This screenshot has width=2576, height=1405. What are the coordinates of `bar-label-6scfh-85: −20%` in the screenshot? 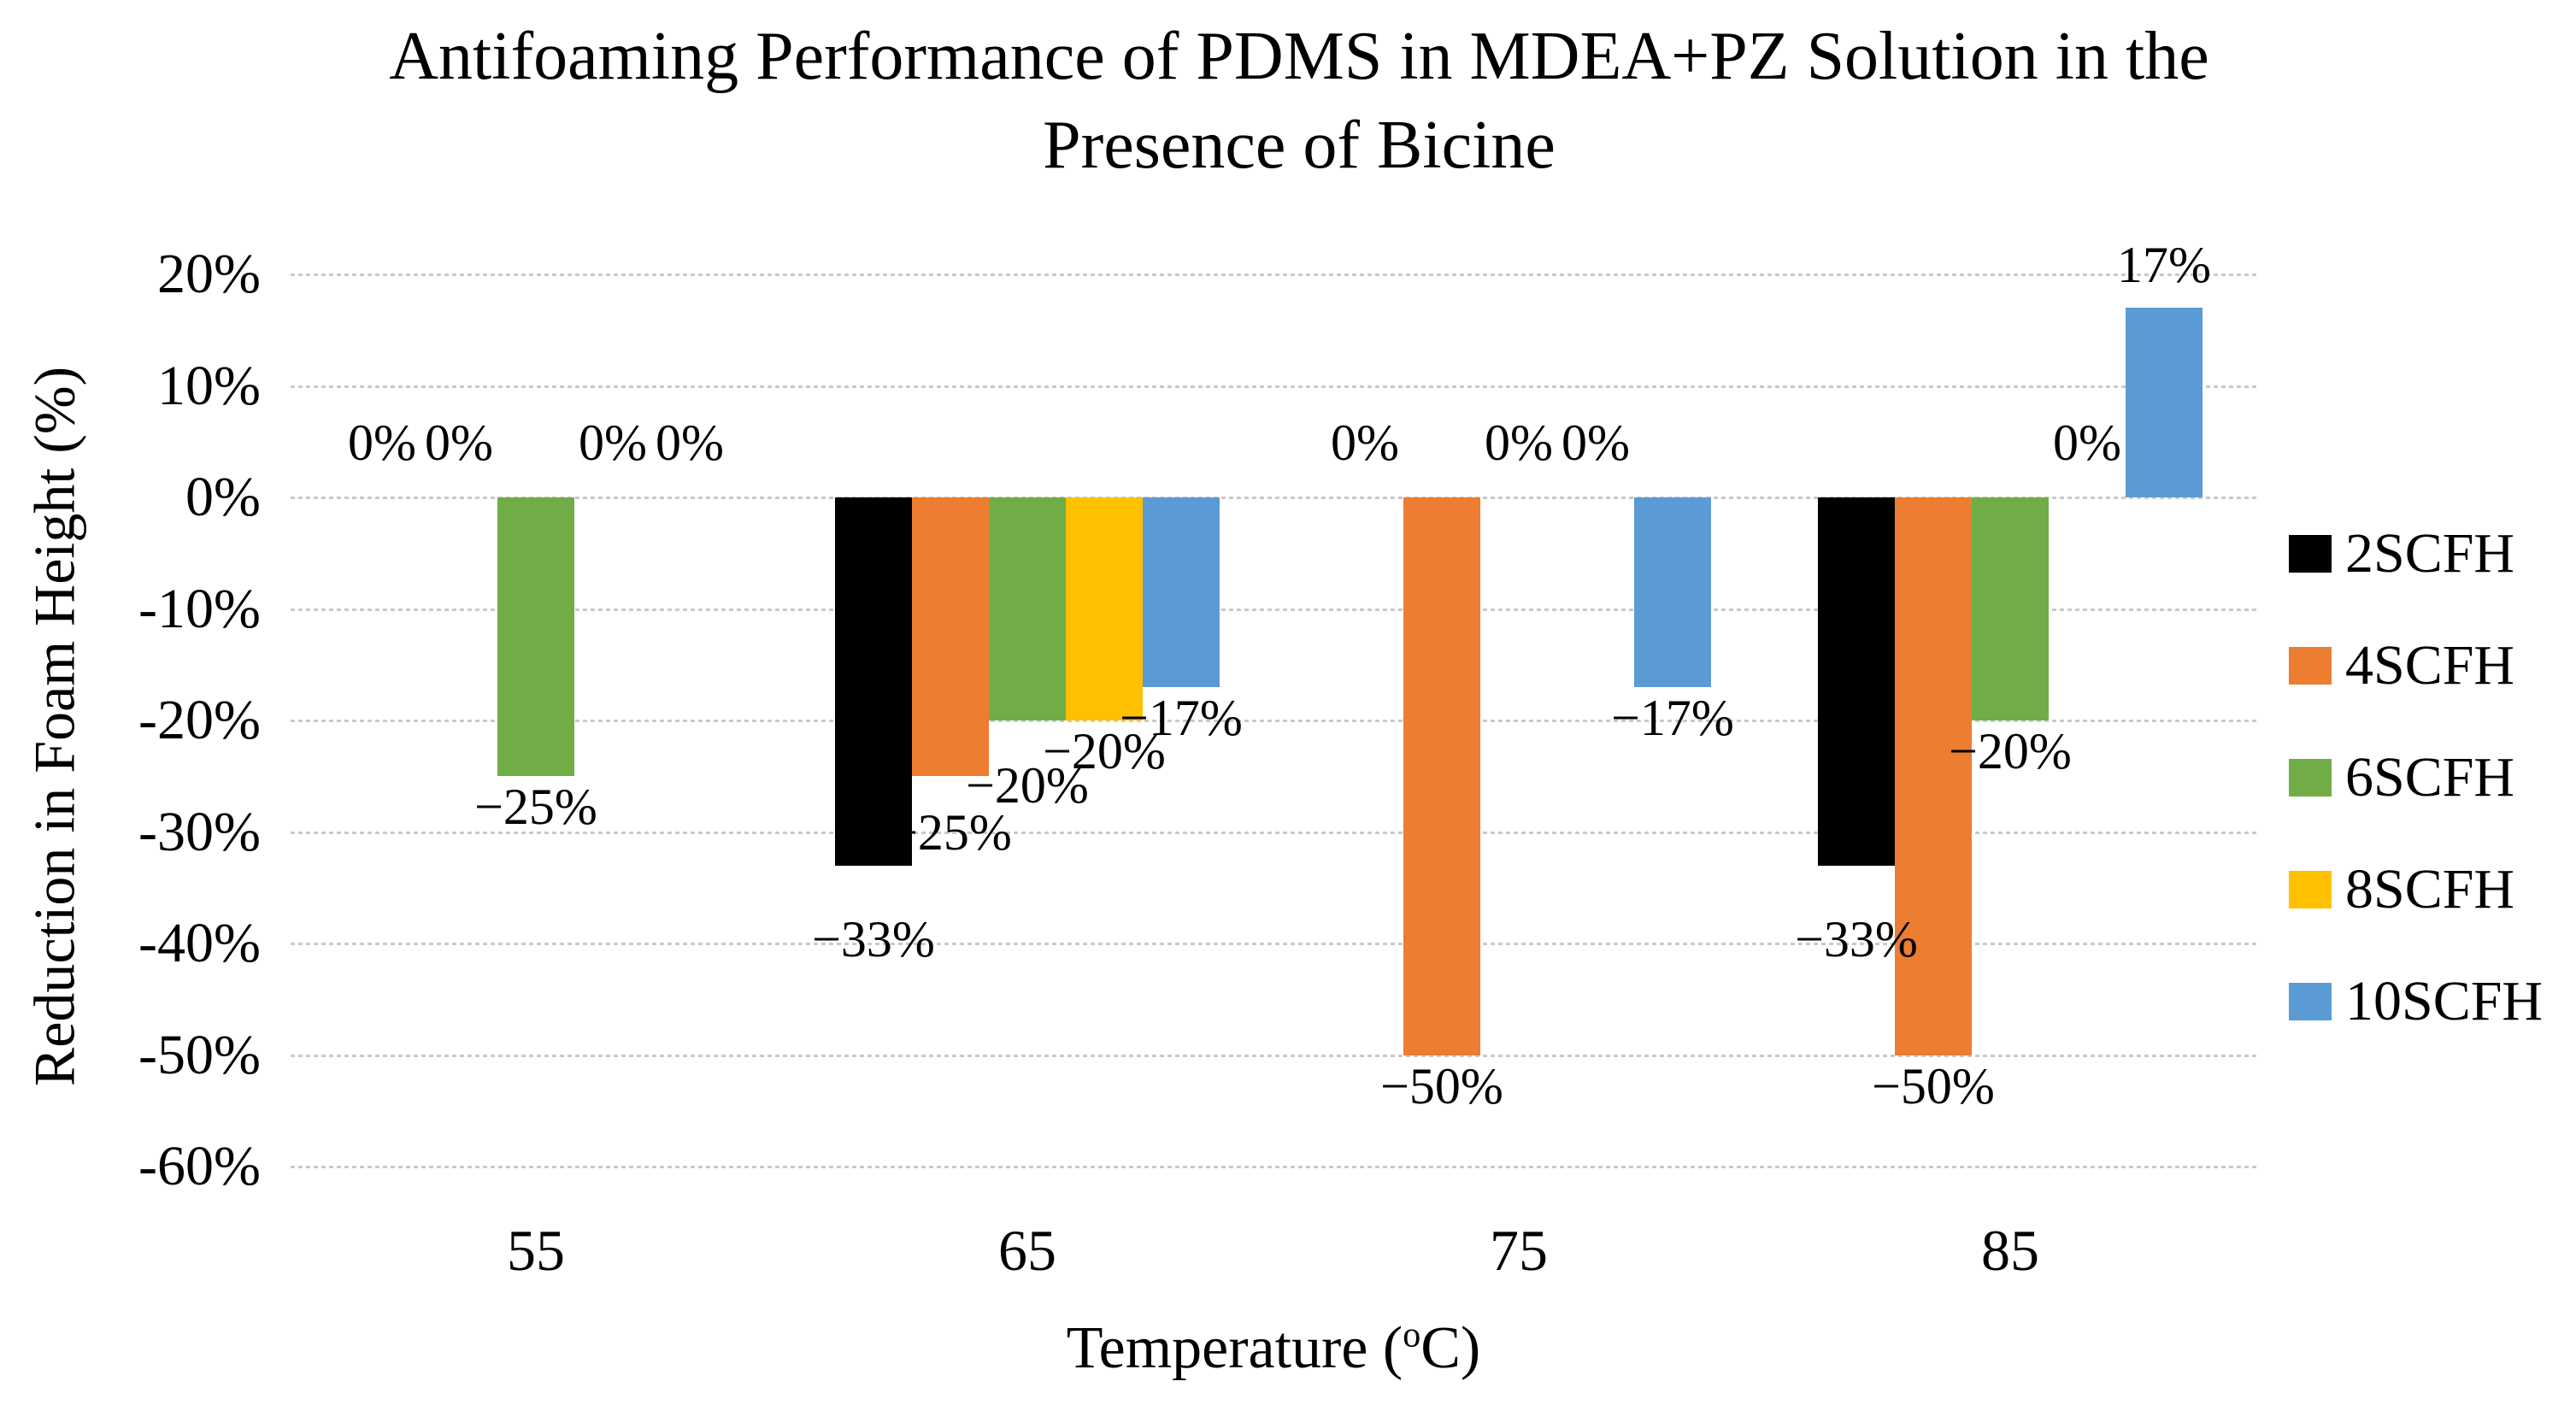 It's located at (2010, 751).